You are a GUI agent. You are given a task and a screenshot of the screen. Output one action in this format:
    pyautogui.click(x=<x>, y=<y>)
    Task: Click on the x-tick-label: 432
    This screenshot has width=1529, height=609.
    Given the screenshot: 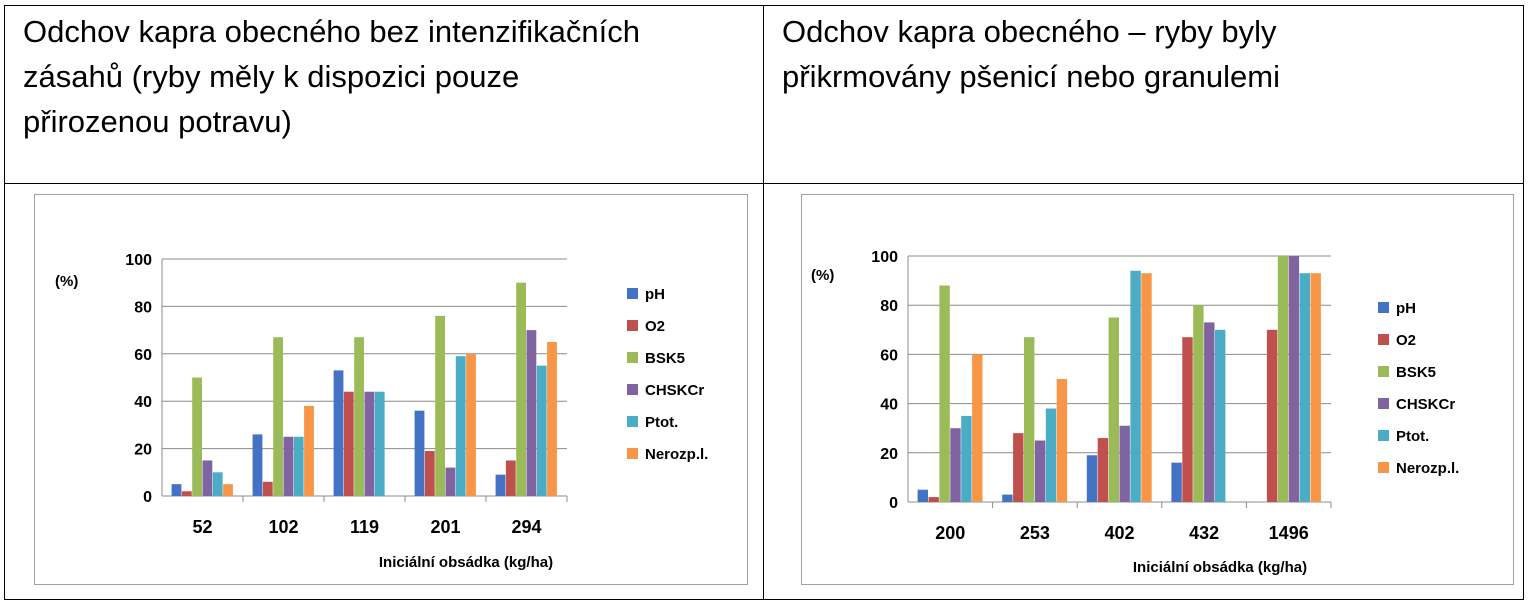 What is the action you would take?
    pyautogui.click(x=1204, y=533)
    